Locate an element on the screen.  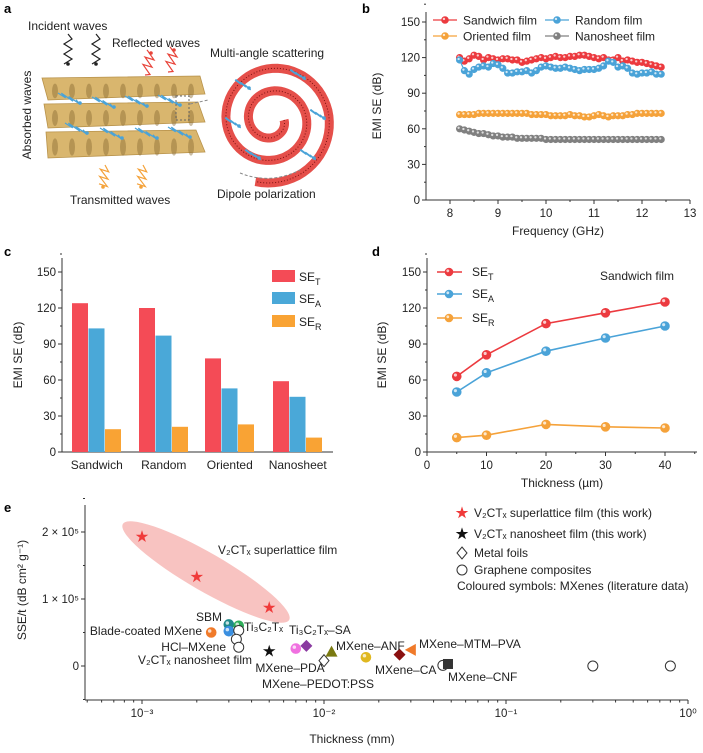
y-axis-label: EMI SE (dB) is located at coordinates (18, 355).